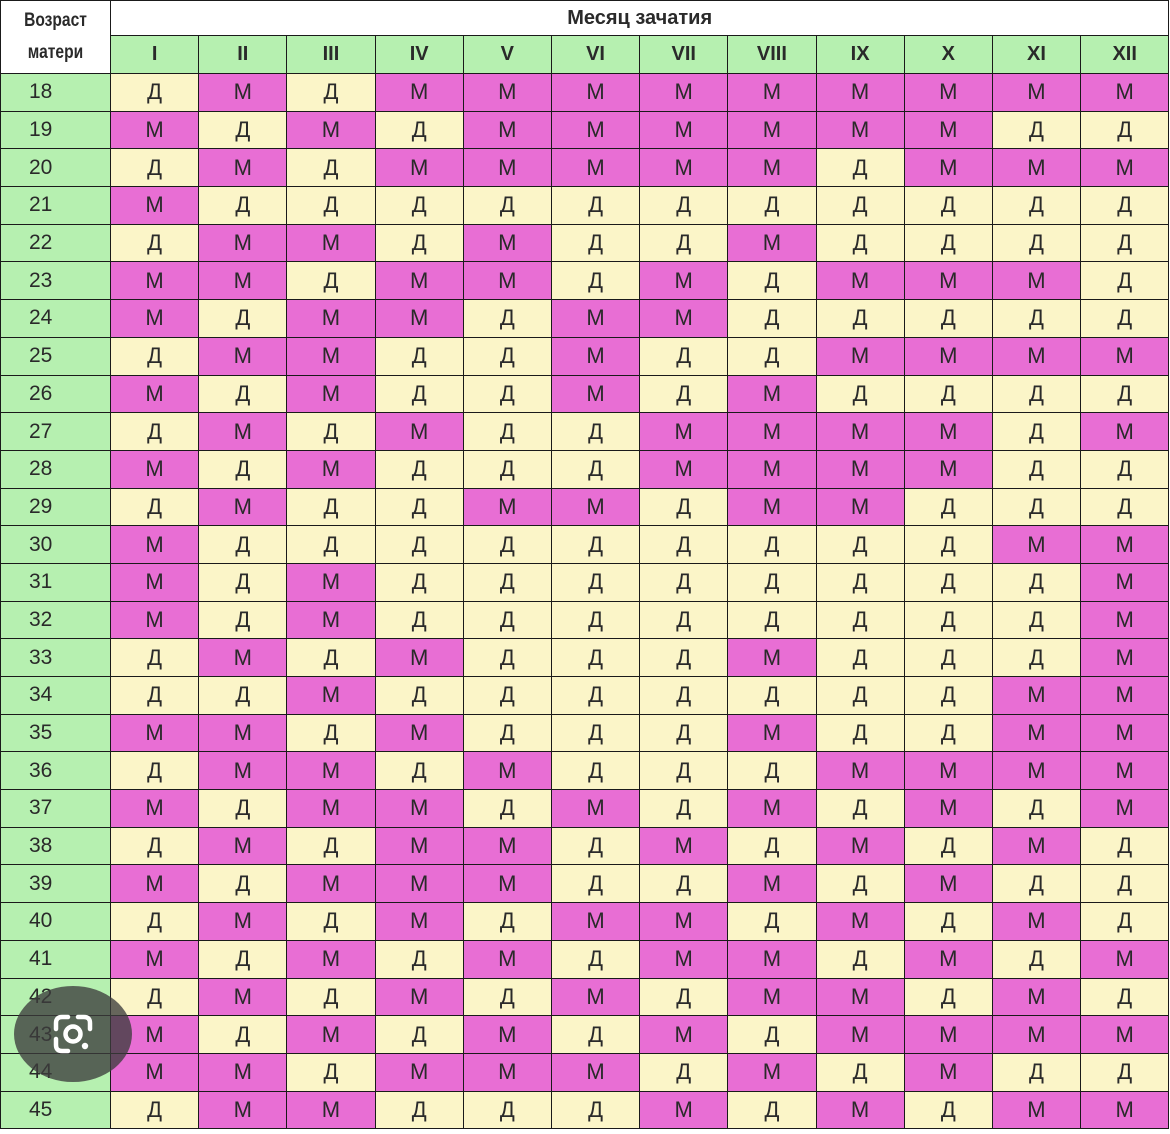 The height and width of the screenshot is (1134, 1170). I want to click on mother-age-cell: 31, so click(55, 582).